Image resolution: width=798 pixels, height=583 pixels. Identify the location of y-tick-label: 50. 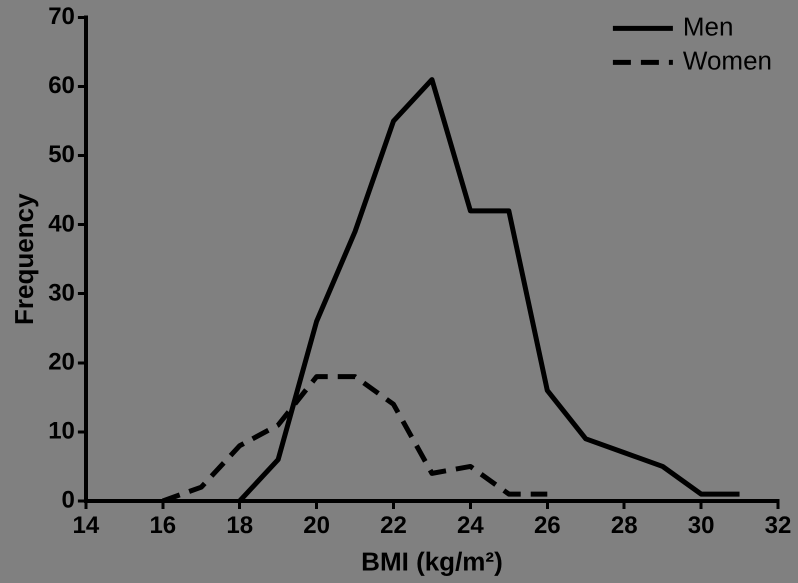
(61, 154).